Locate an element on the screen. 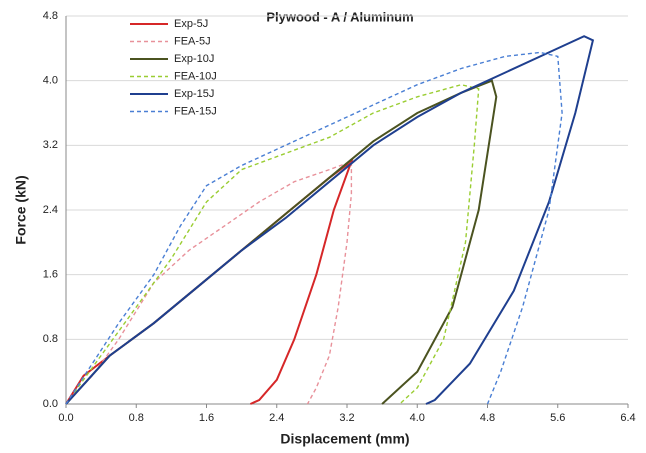  y-tick-label: 3.2 is located at coordinates (50, 145).